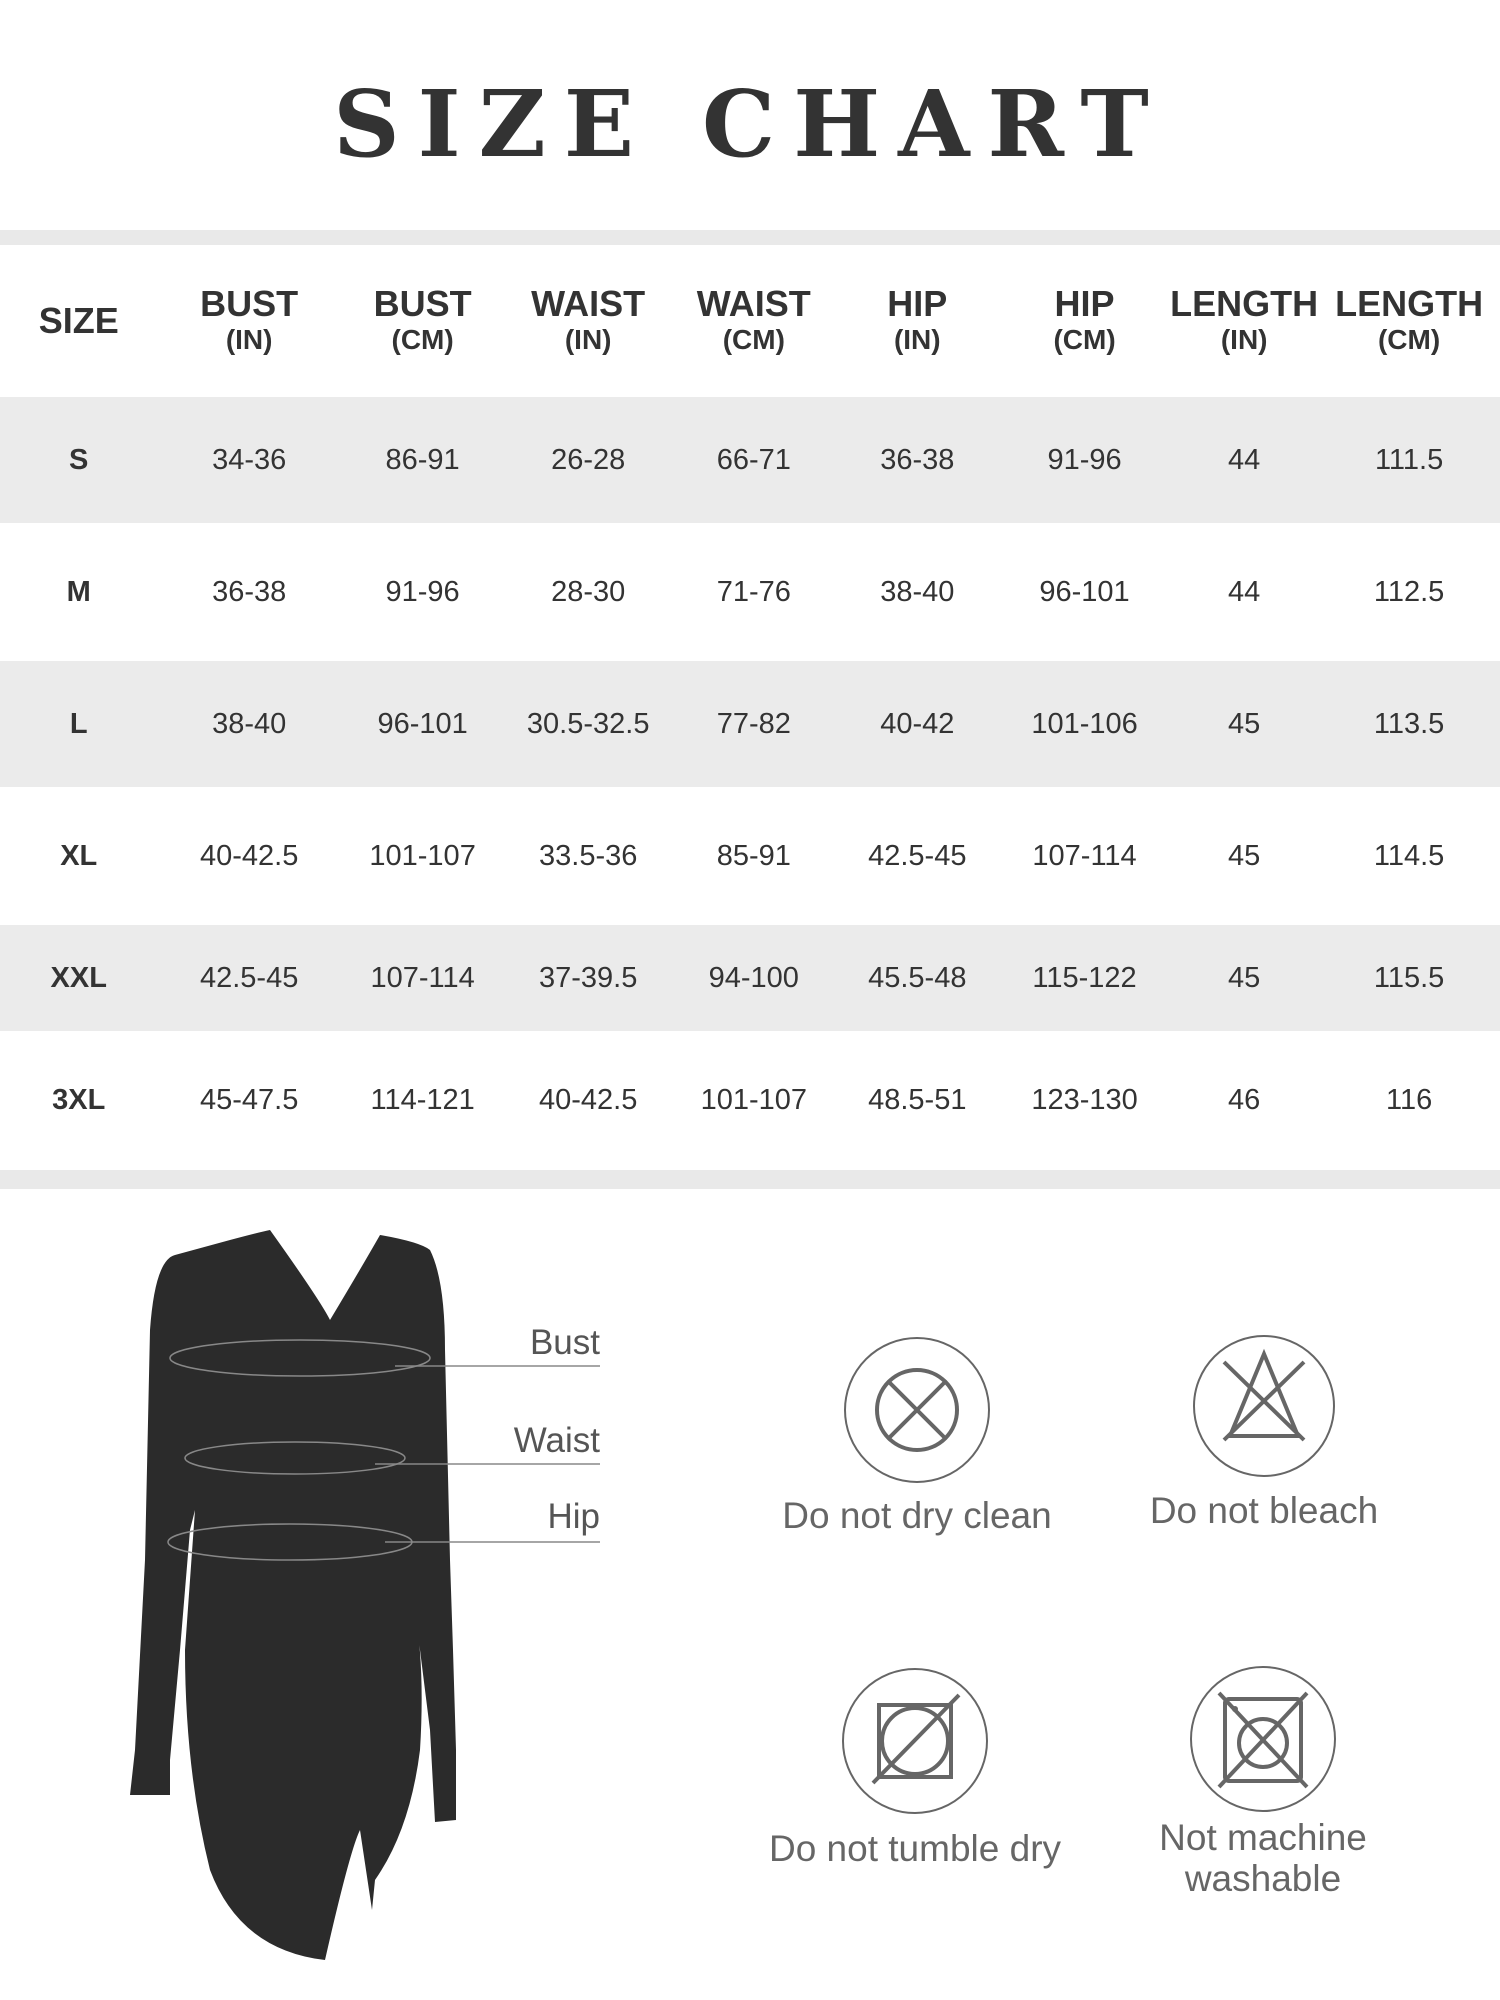 The height and width of the screenshot is (2000, 1500). Describe the element at coordinates (573, 1516) in the screenshot. I see `hip-label: Hip` at that location.